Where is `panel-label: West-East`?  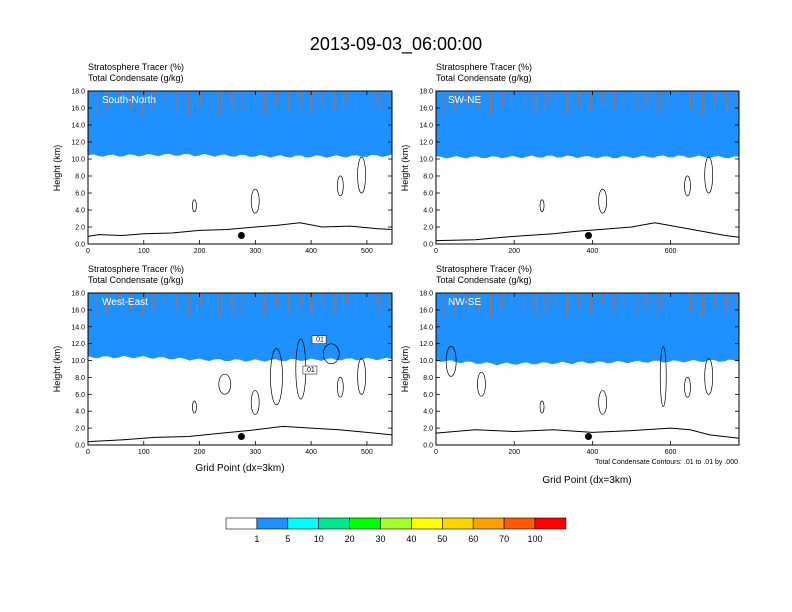 panel-label: West-East is located at coordinates (125, 302).